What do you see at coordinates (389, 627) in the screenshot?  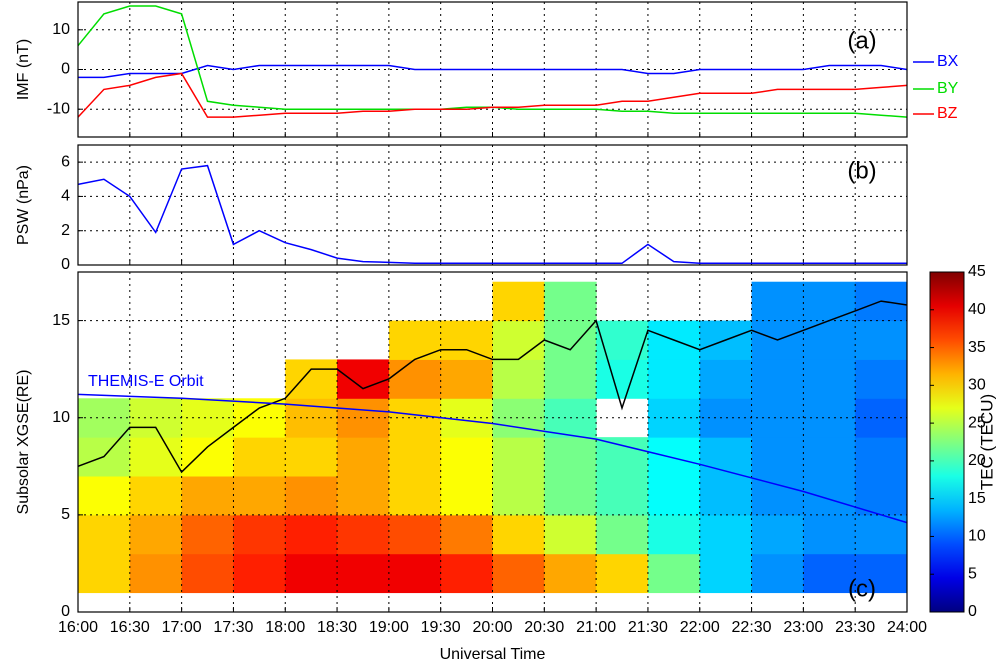 I see `x-tick-label: 19:00` at bounding box center [389, 627].